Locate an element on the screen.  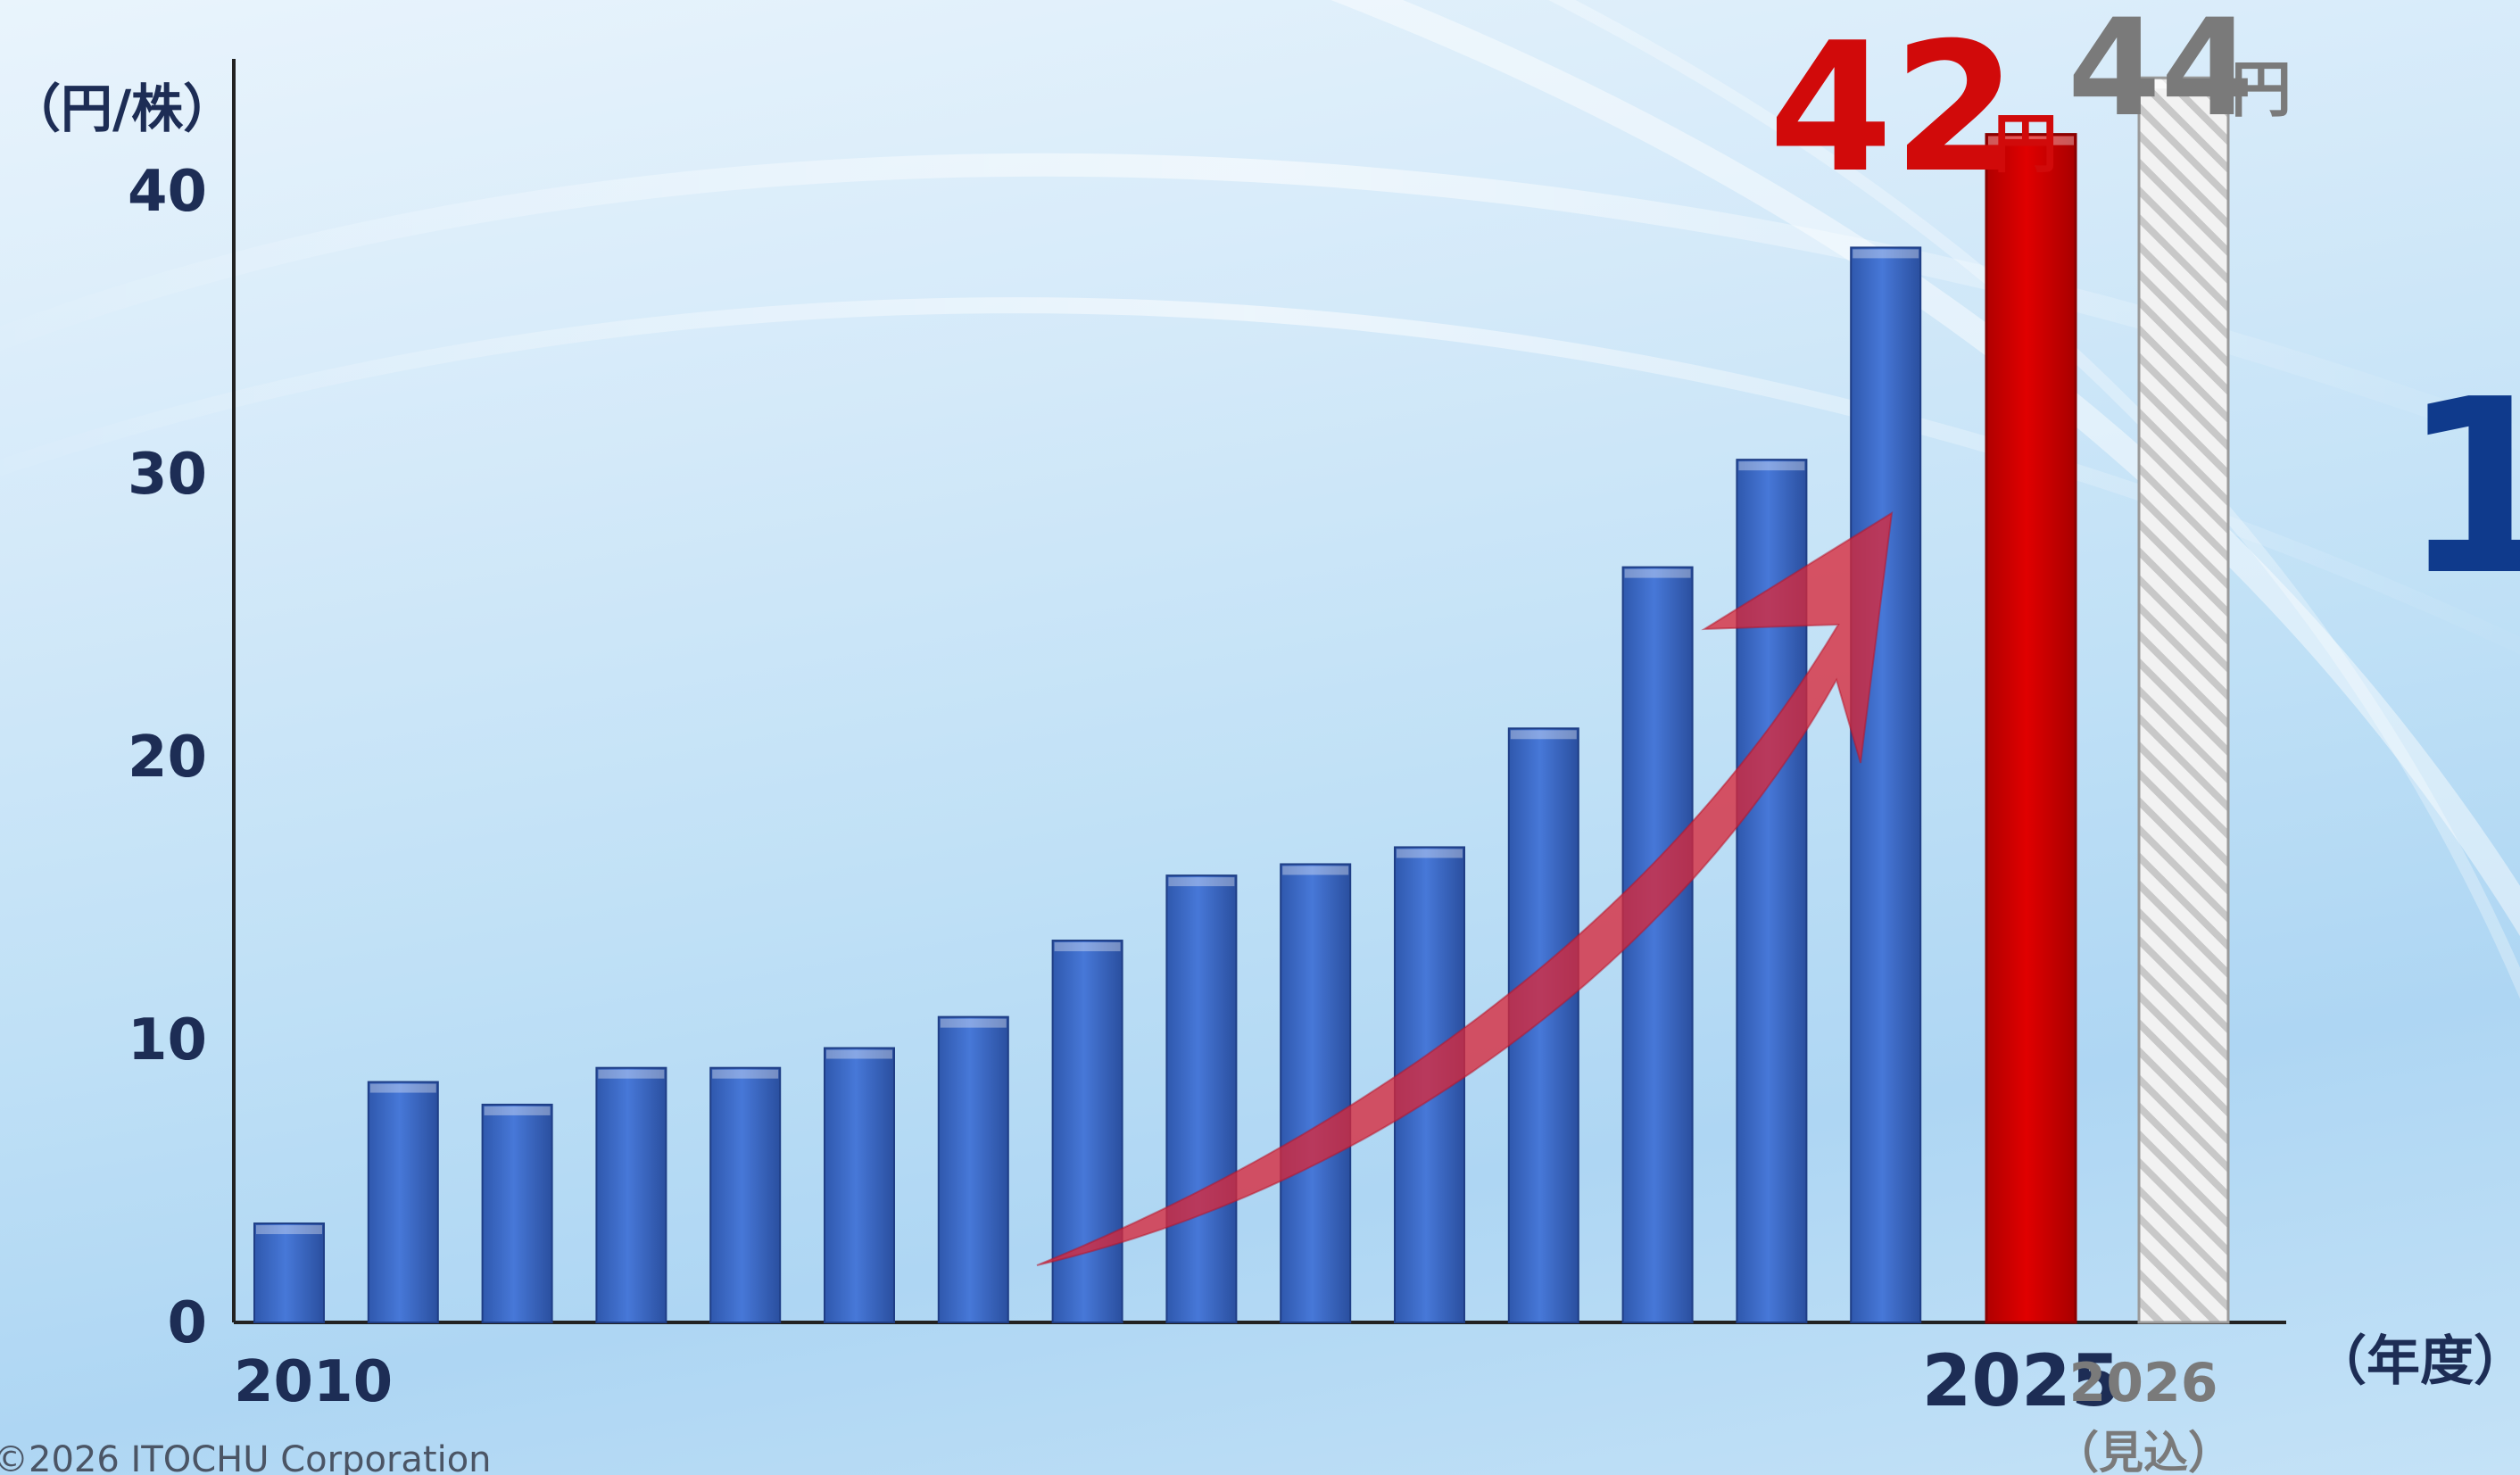
y-axis-unit-label: （円/株） is located at coordinates (122, 109).